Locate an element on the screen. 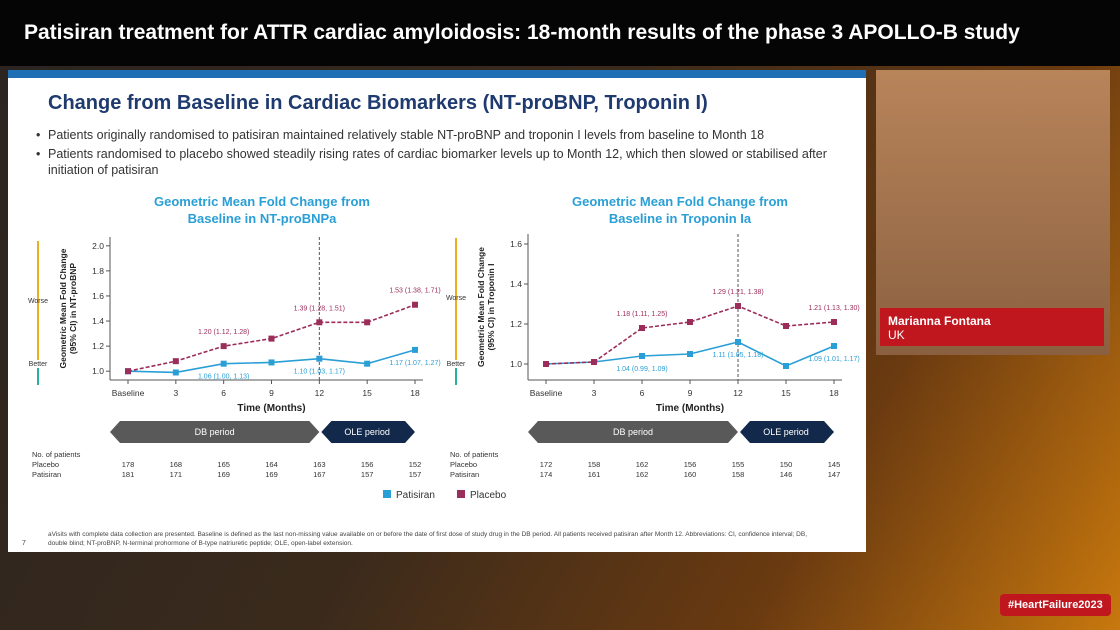  chart-title: Baseline in NT-proBNPa is located at coordinates (263, 218).